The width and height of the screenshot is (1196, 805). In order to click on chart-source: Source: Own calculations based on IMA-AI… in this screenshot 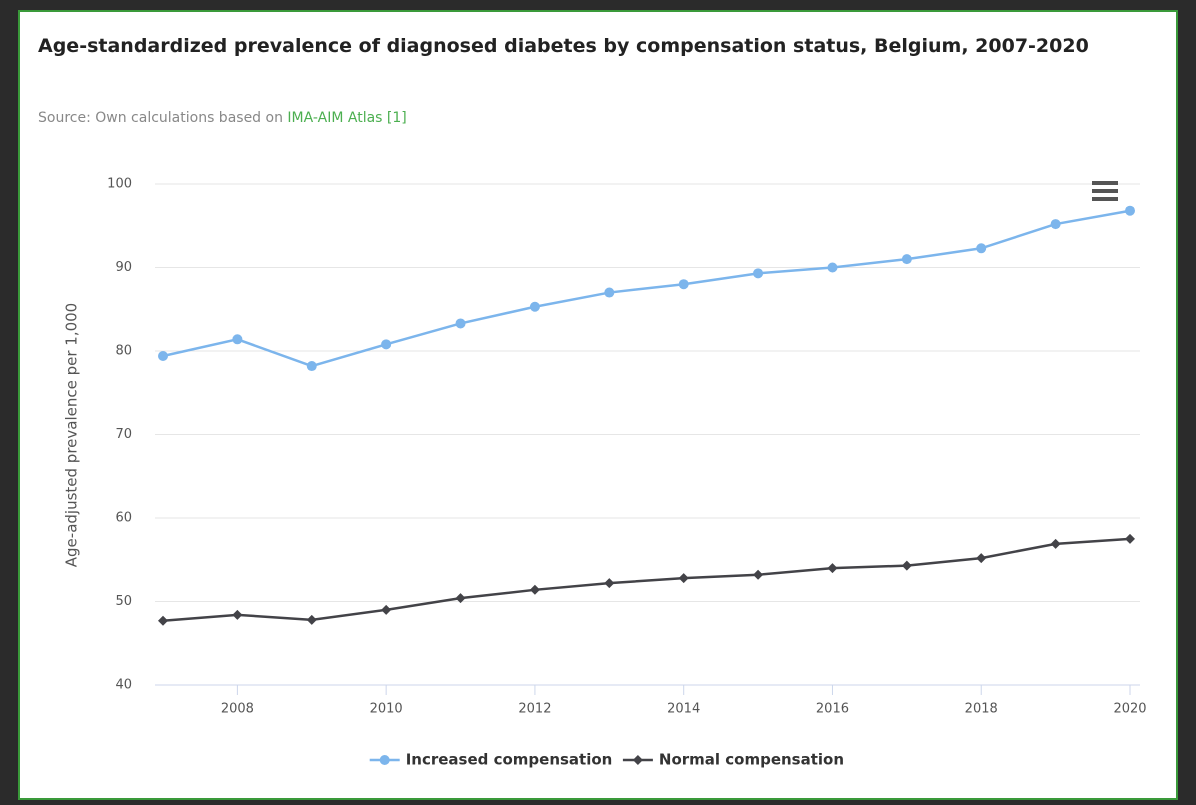, I will do `click(222, 118)`.